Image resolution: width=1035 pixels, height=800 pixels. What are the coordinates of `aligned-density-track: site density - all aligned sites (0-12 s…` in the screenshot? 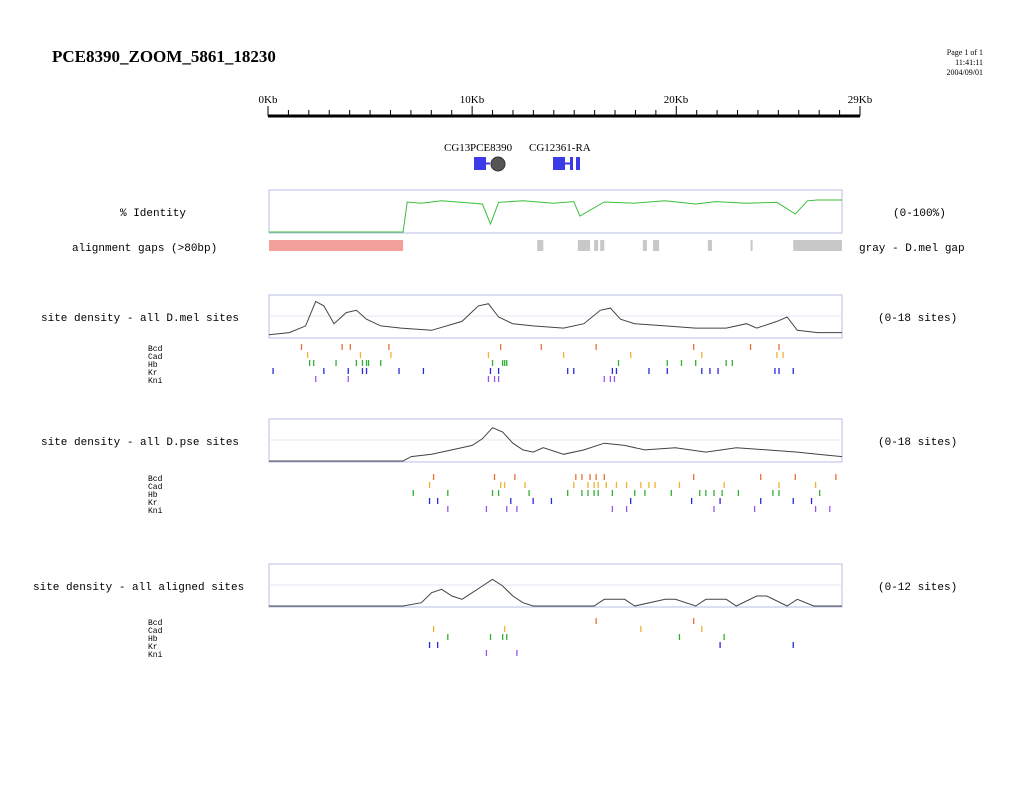 It's located at (495, 611).